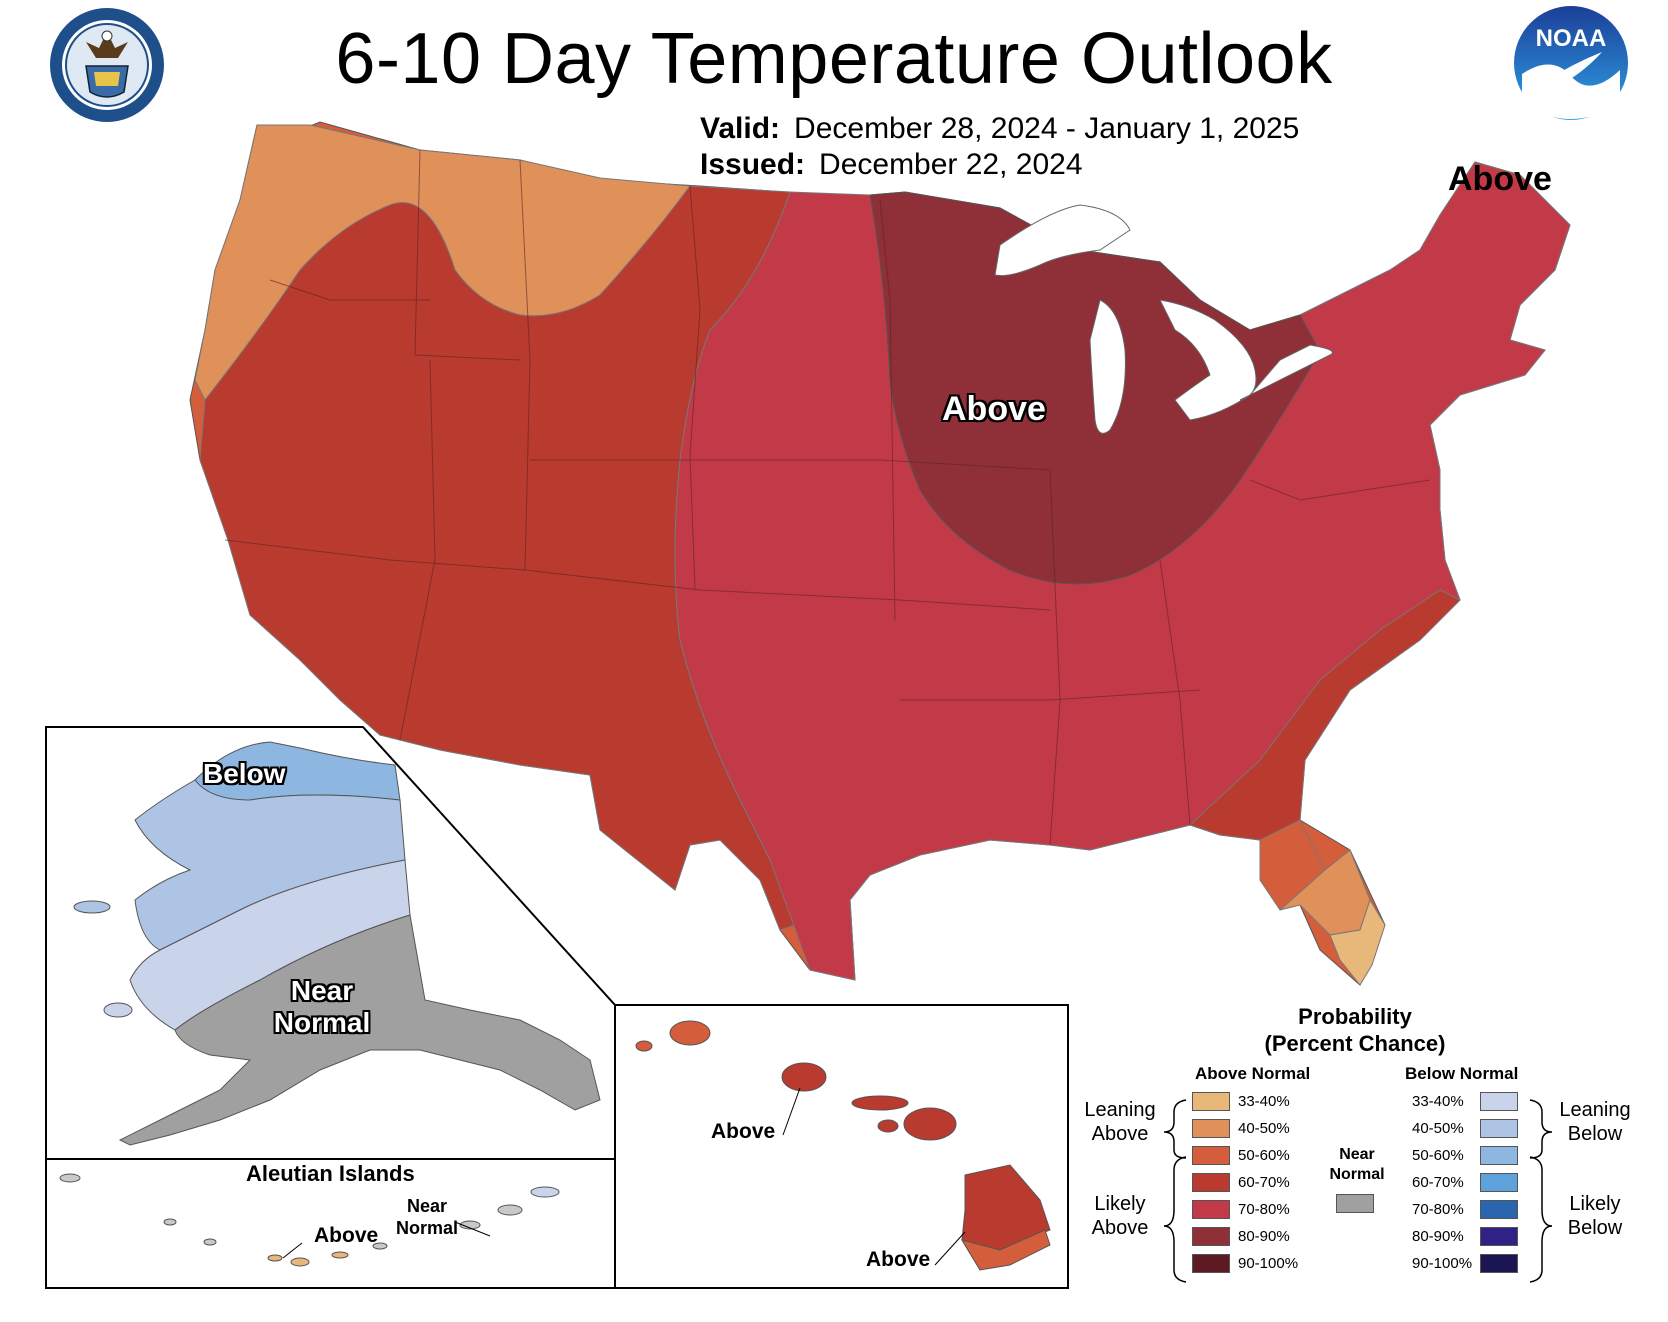  I want to click on issued-value: December 22, 2024, so click(951, 164).